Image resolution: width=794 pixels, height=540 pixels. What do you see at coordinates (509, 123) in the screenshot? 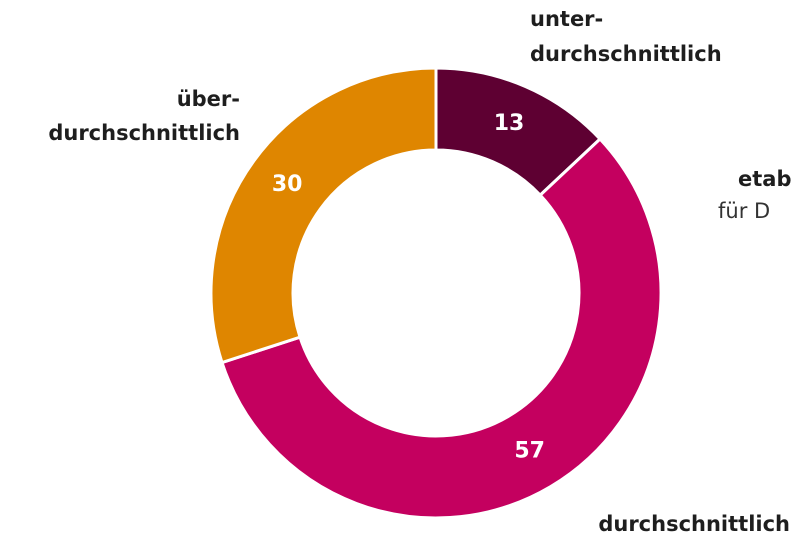
I see `value-label: 13` at bounding box center [509, 123].